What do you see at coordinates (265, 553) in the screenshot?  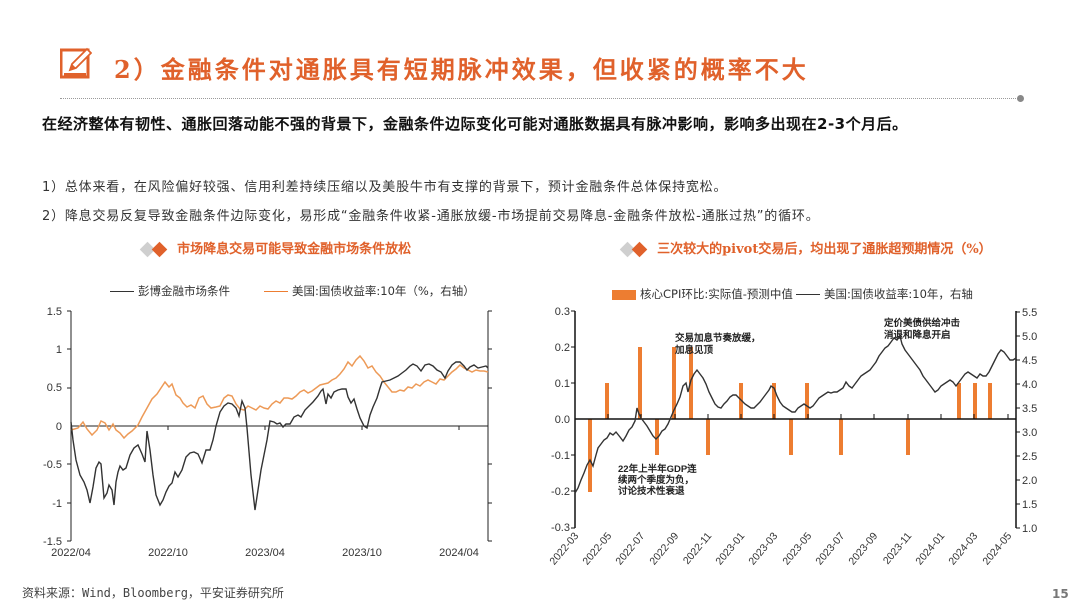 I see `svg-text: 2023/04` at bounding box center [265, 553].